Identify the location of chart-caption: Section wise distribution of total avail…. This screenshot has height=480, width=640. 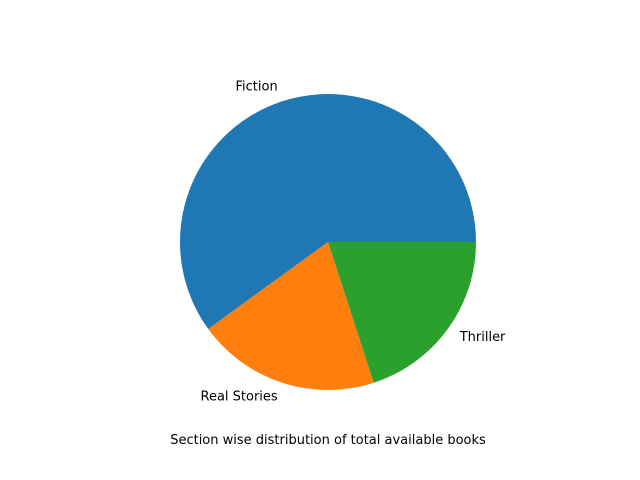
(328, 440).